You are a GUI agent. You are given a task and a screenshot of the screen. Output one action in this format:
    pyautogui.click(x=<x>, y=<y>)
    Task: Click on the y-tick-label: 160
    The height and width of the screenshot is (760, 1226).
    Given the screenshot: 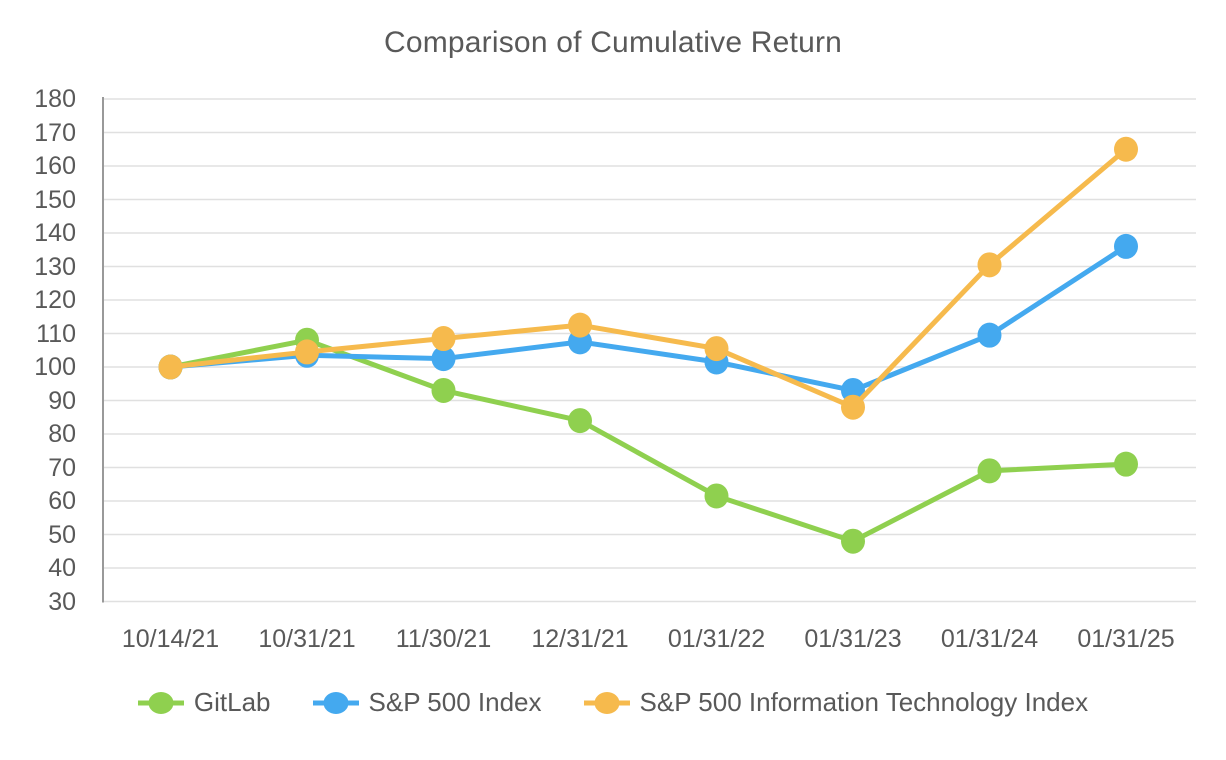 What is the action you would take?
    pyautogui.click(x=55, y=166)
    